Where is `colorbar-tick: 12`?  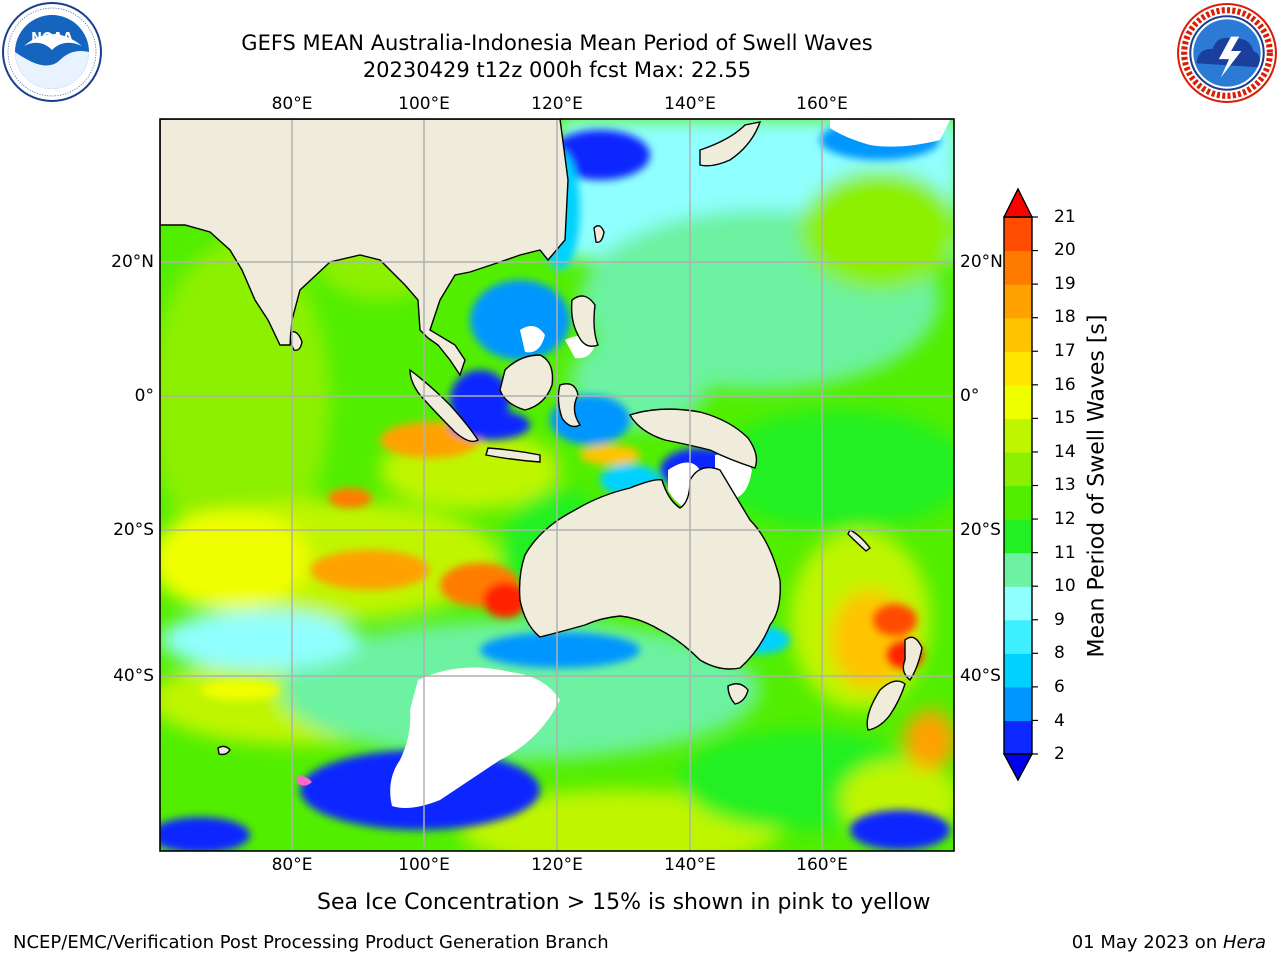 colorbar-tick: 12 is located at coordinates (1065, 519).